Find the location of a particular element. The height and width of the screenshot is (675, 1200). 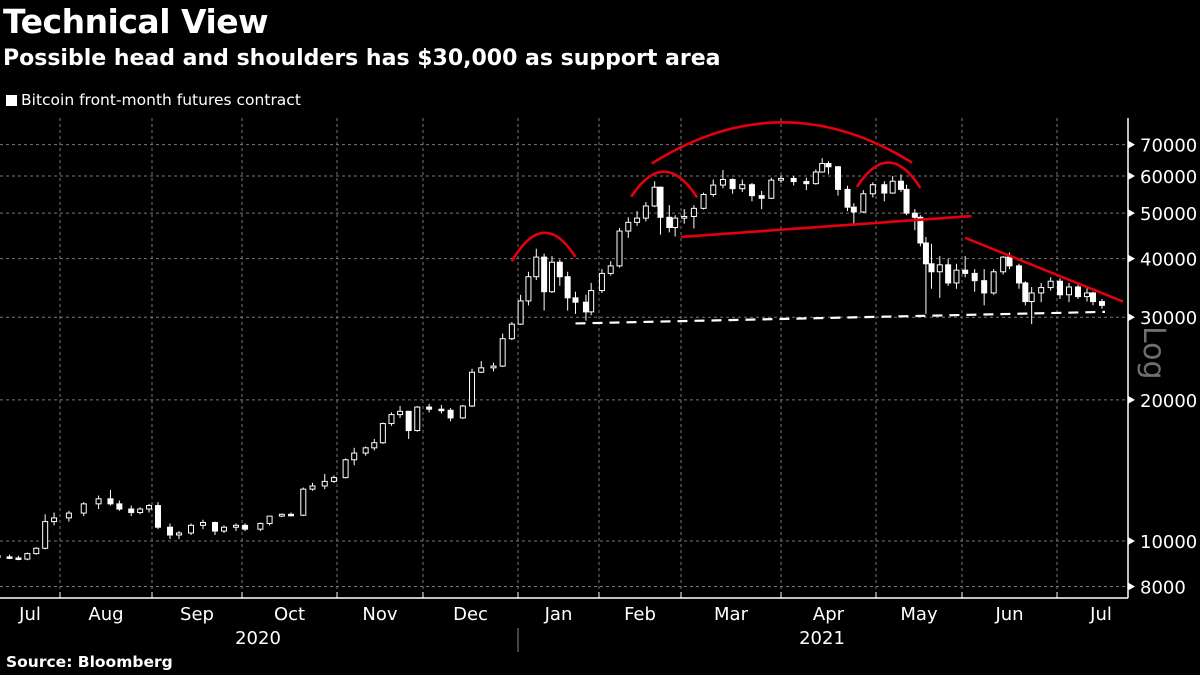

x-tick-label: Jan is located at coordinates (558, 614).